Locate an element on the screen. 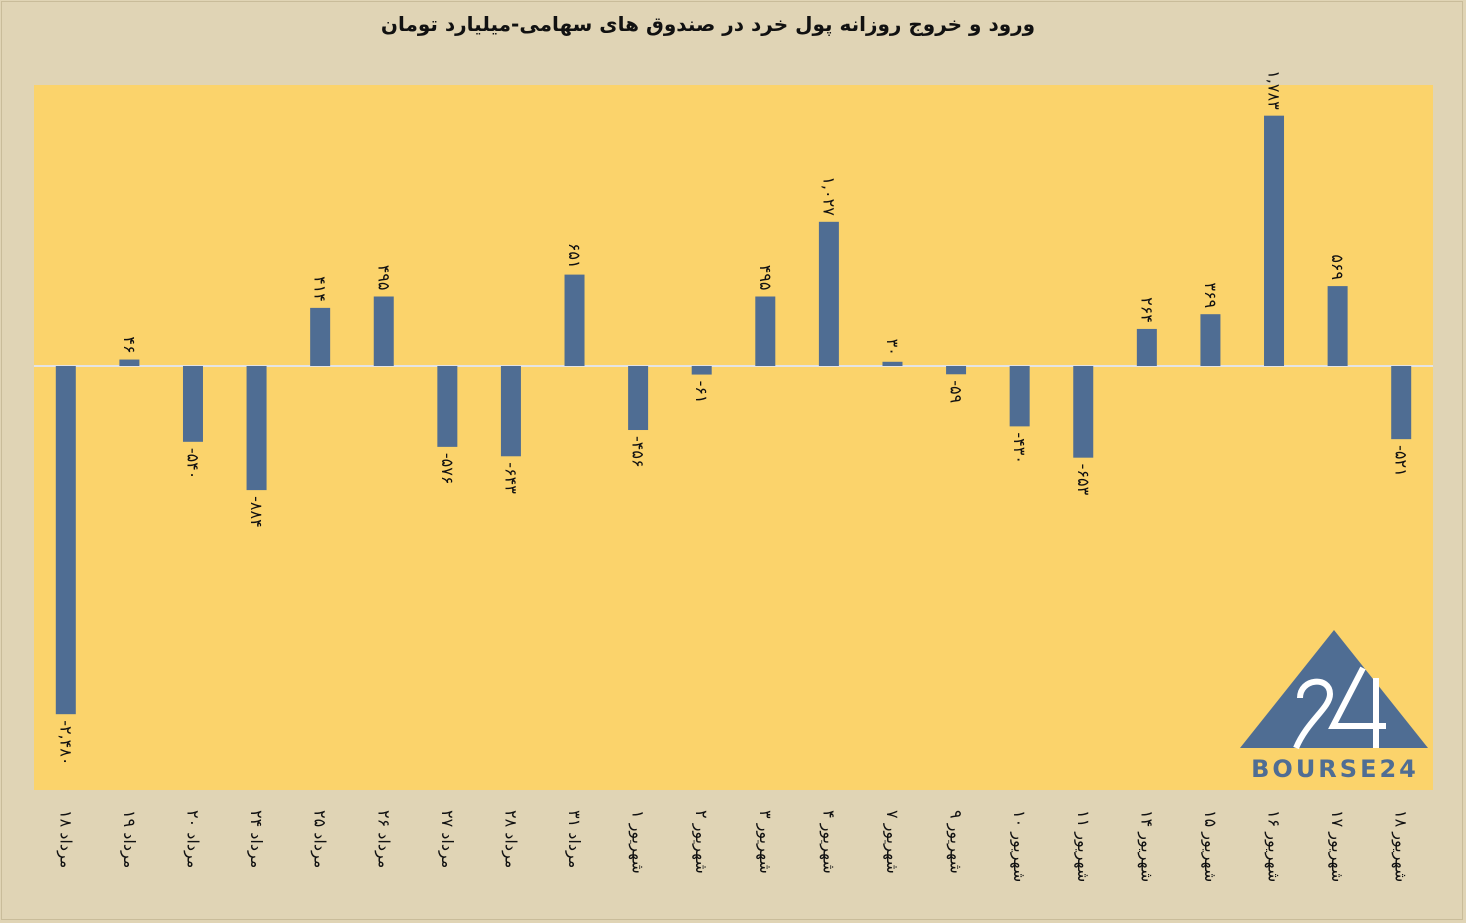 Image resolution: width=1466 pixels, height=923 pixels. x-tick-label: ۱ شهریور is located at coordinates (638, 842).